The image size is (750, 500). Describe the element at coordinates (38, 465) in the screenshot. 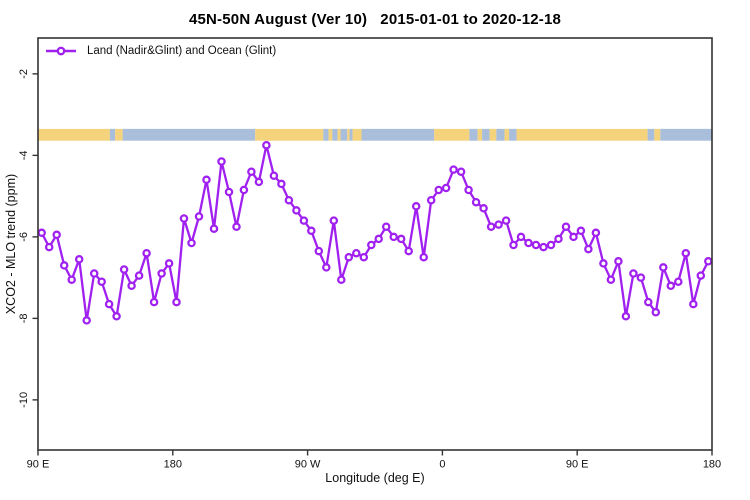

I see `x-tick-label: 90 E` at that location.